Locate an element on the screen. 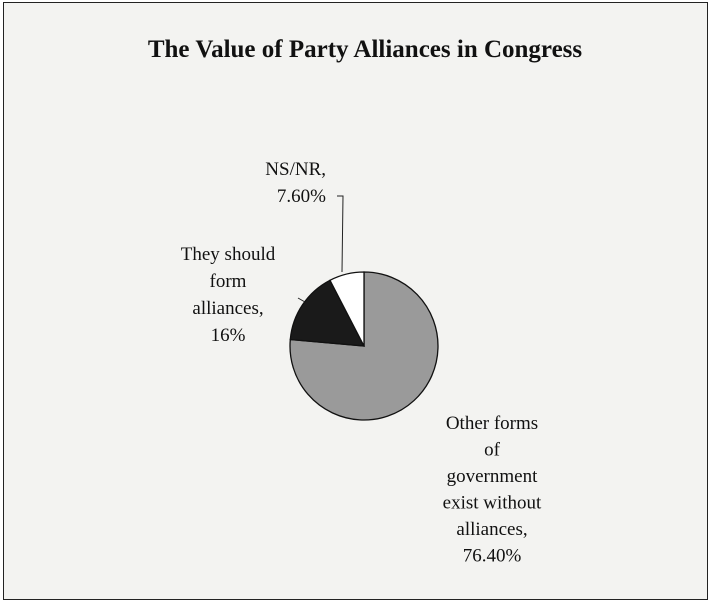 The image size is (713, 605). slice-label-line: 16% is located at coordinates (228, 335).